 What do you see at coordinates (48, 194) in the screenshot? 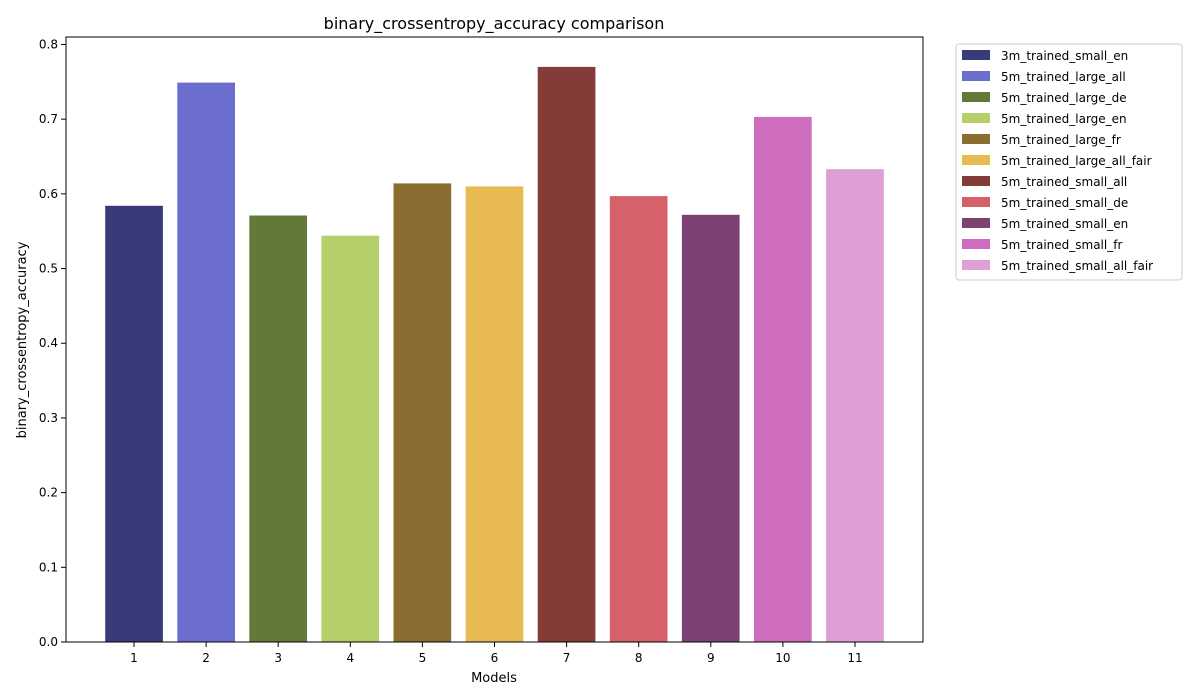
I see `y-tick-label: 0.6` at bounding box center [48, 194].